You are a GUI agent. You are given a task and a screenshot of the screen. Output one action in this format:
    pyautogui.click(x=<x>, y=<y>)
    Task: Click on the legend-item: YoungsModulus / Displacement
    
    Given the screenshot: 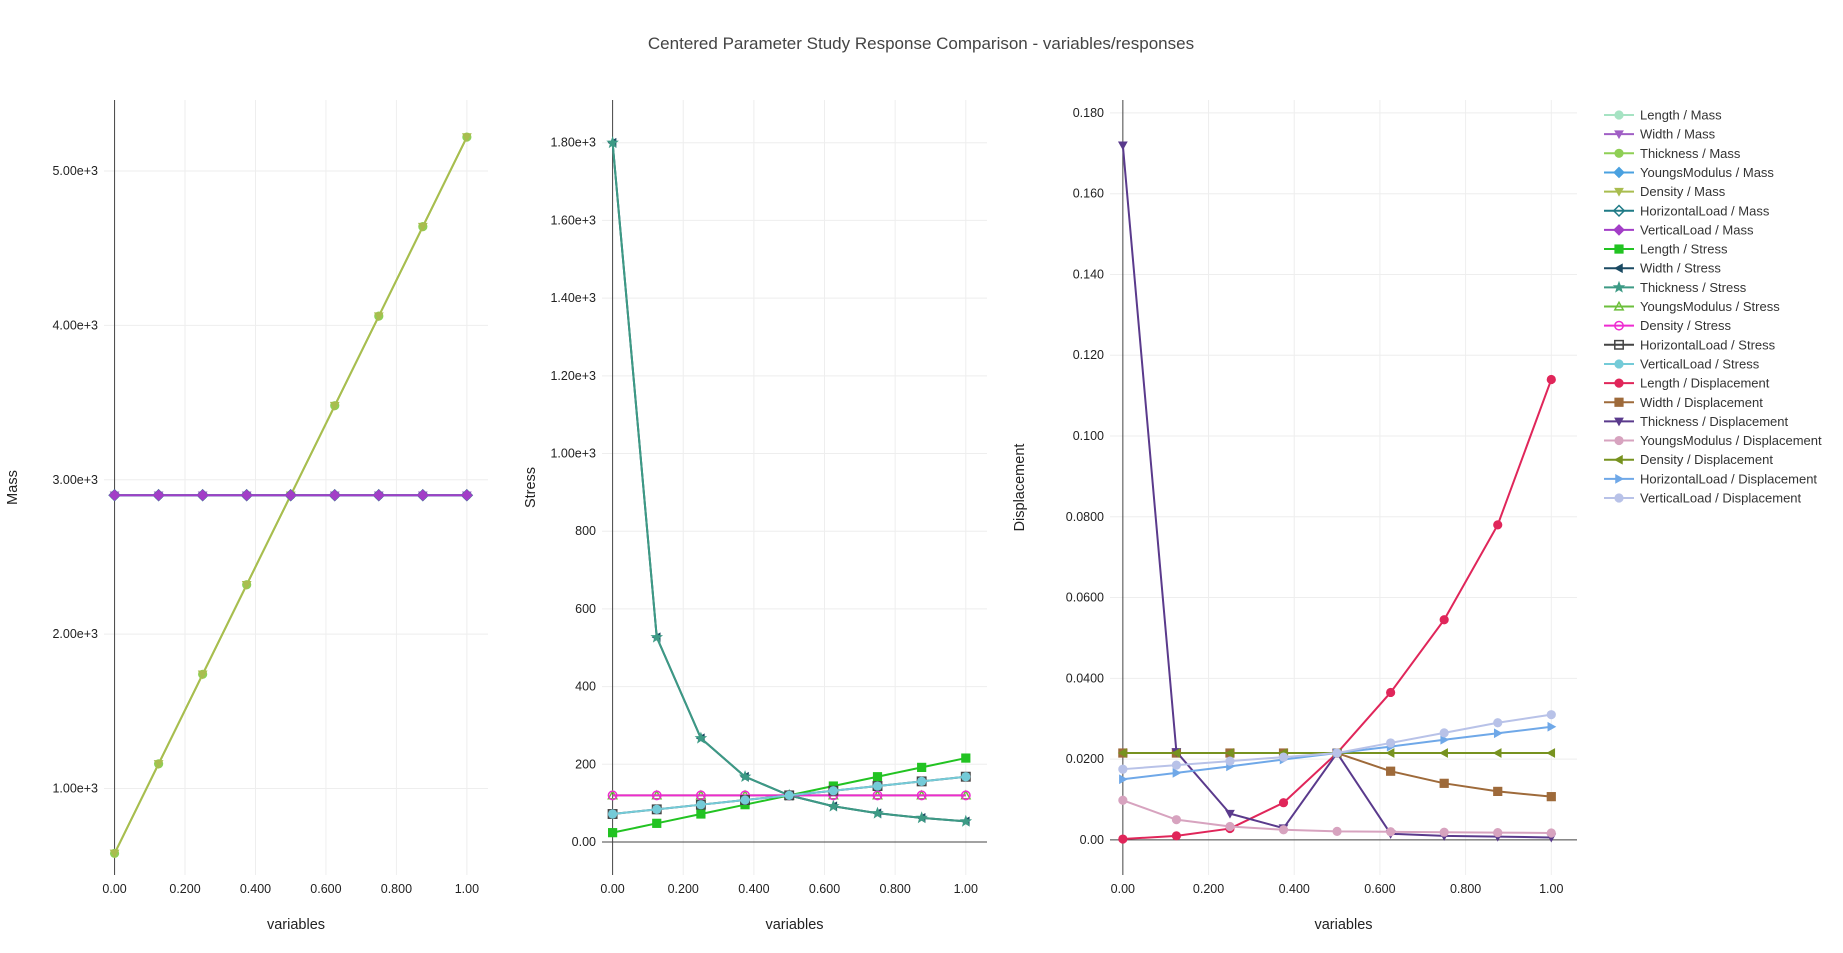 What is the action you would take?
    pyautogui.click(x=1713, y=440)
    